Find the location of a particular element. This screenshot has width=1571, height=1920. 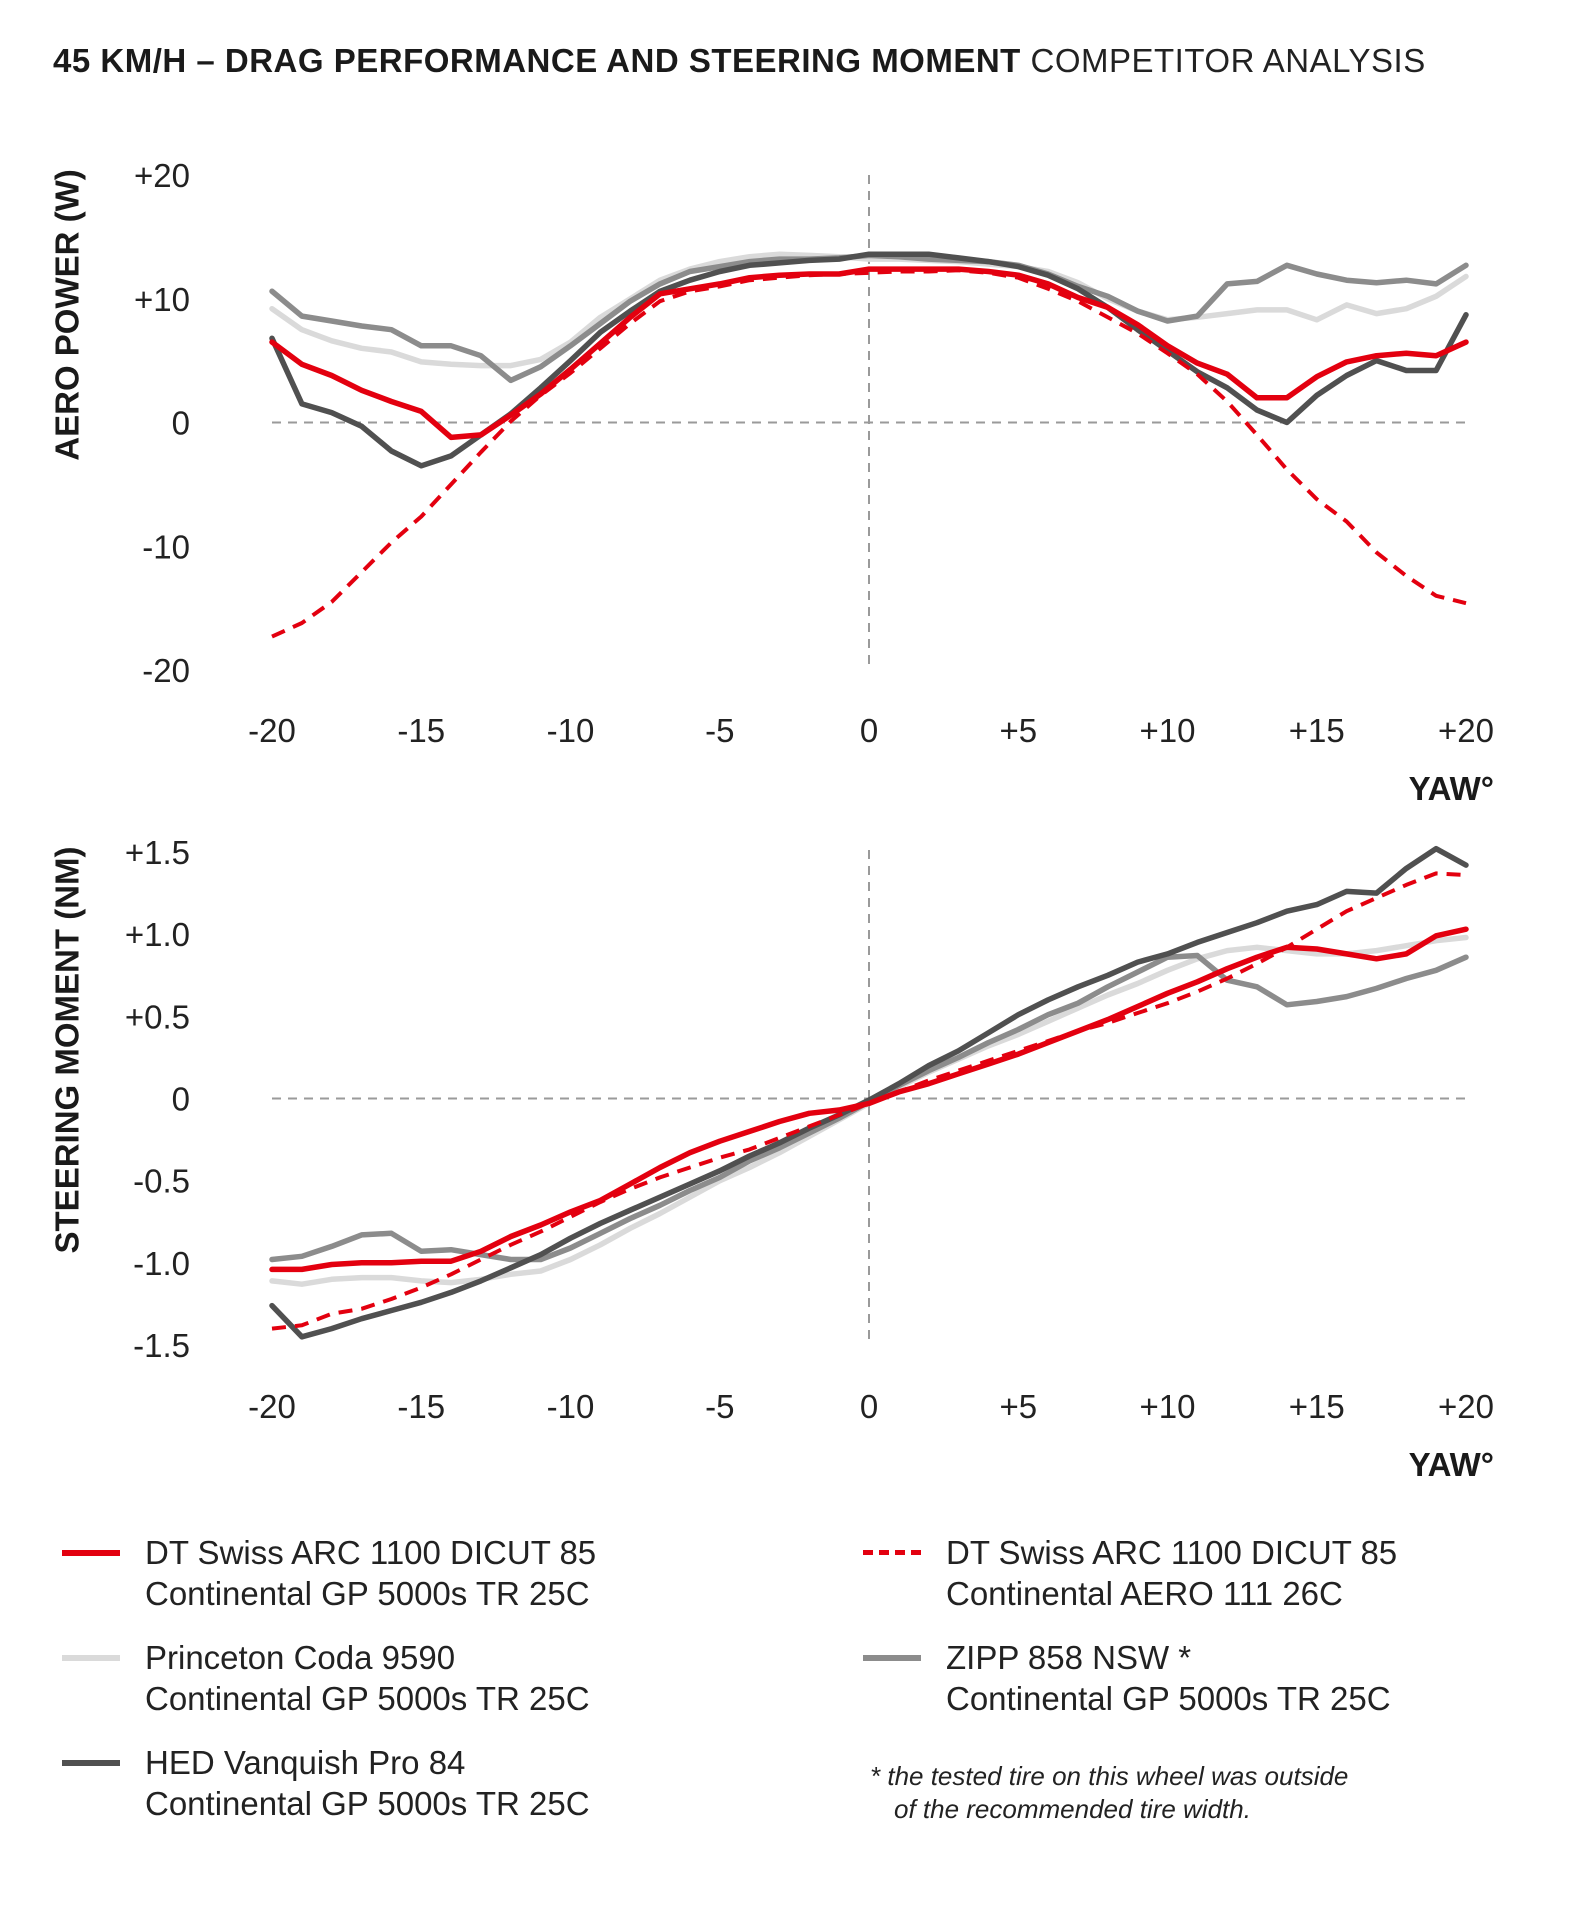

y-tick-label: +1.5 is located at coordinates (157, 852).